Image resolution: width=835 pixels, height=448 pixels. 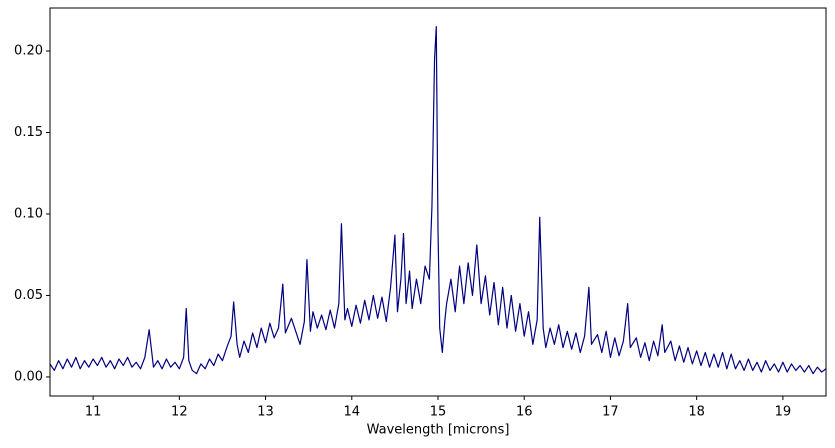 What do you see at coordinates (93, 412) in the screenshot?
I see `x-tick-label: 11` at bounding box center [93, 412].